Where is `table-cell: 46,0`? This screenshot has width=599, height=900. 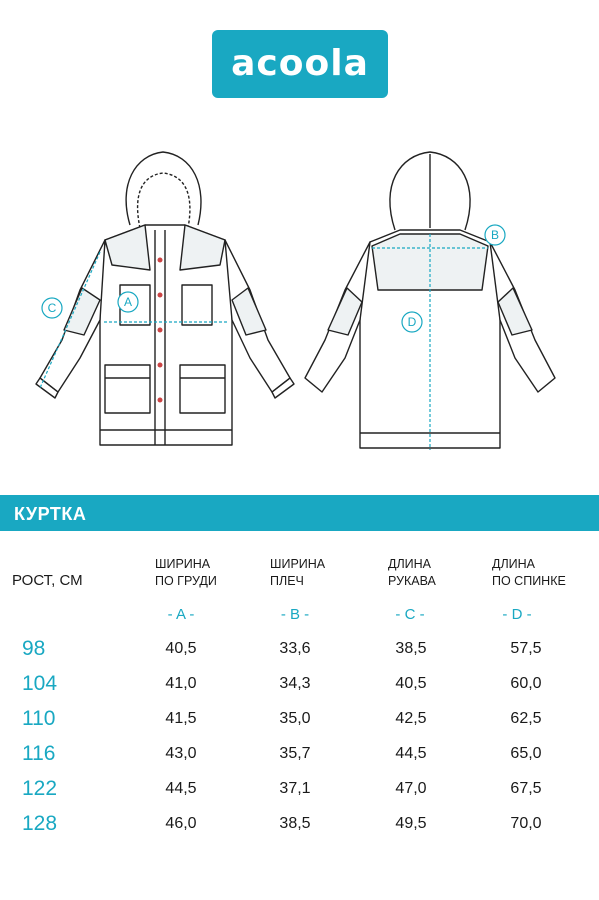 table-cell: 46,0 is located at coordinates (181, 823).